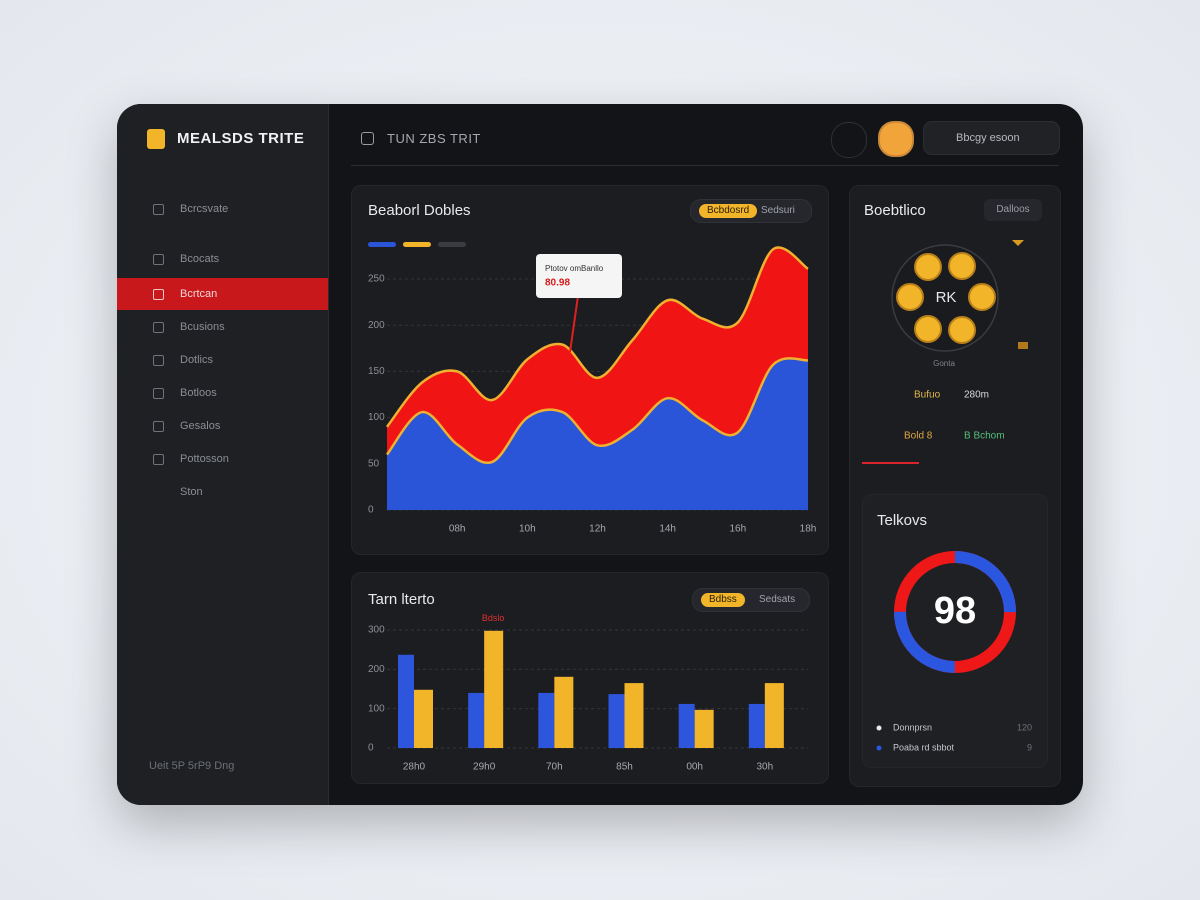  I want to click on bar-card: Tarn lterto Bdbss Sedsats, so click(590, 678).